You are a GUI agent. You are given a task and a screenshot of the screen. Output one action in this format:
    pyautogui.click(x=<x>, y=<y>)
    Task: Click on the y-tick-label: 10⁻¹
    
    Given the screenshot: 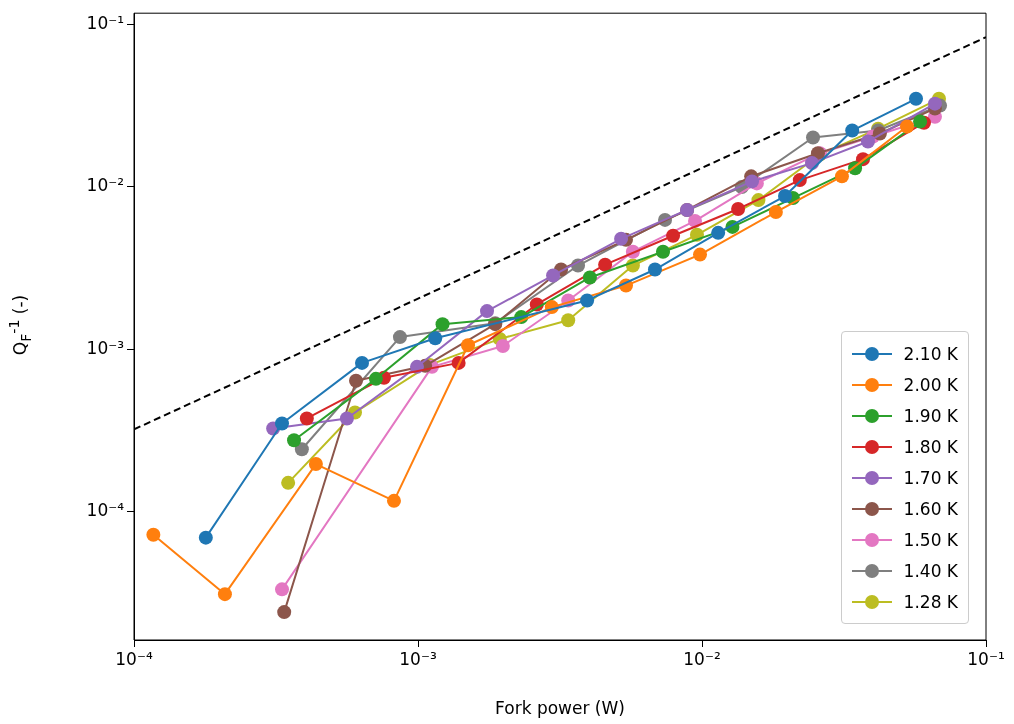 What is the action you would take?
    pyautogui.click(x=105, y=22)
    